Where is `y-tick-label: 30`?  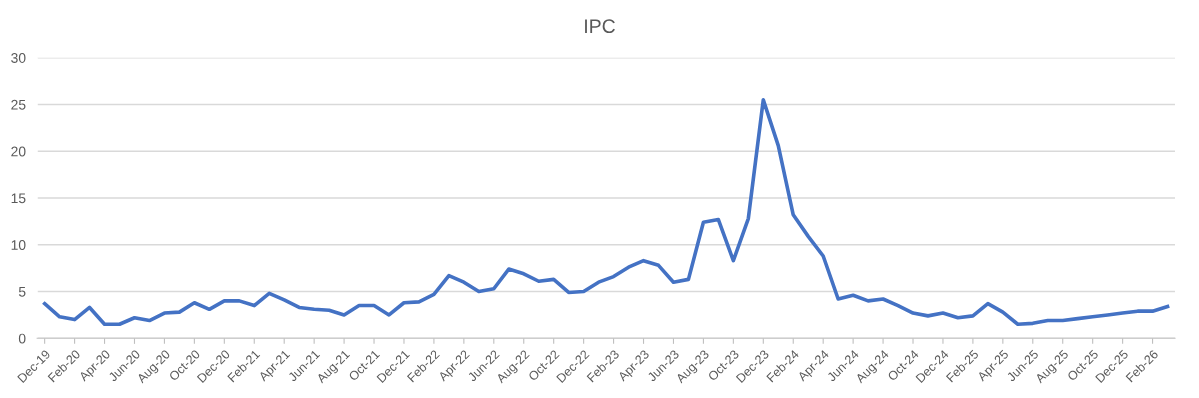
y-tick-label: 30 is located at coordinates (18, 58).